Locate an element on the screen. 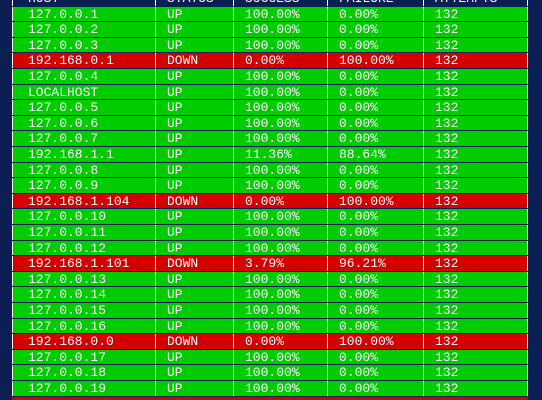  table-row: 127.0.0.7 UP 100.00% 0.00% 132 is located at coordinates (270, 138).